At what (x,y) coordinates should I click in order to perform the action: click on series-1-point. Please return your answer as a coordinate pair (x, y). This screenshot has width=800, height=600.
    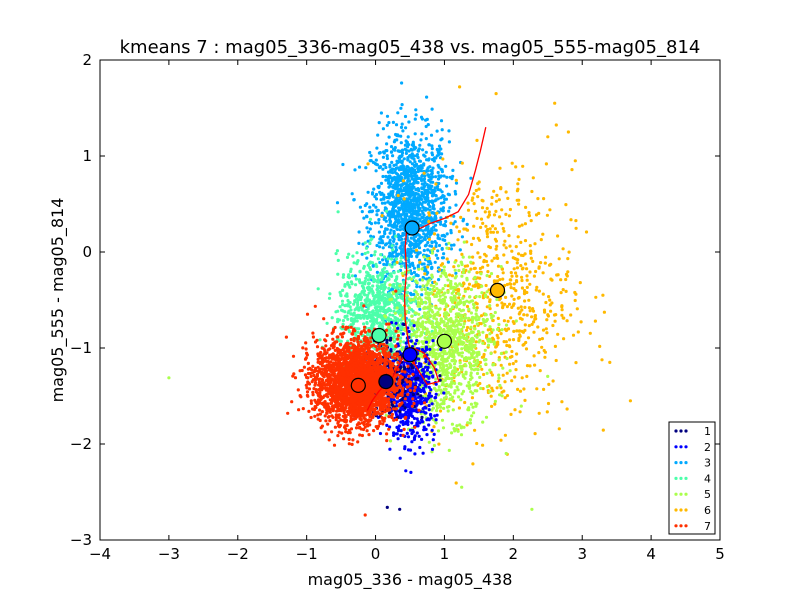
    Looking at the image, I should click on (404, 324).